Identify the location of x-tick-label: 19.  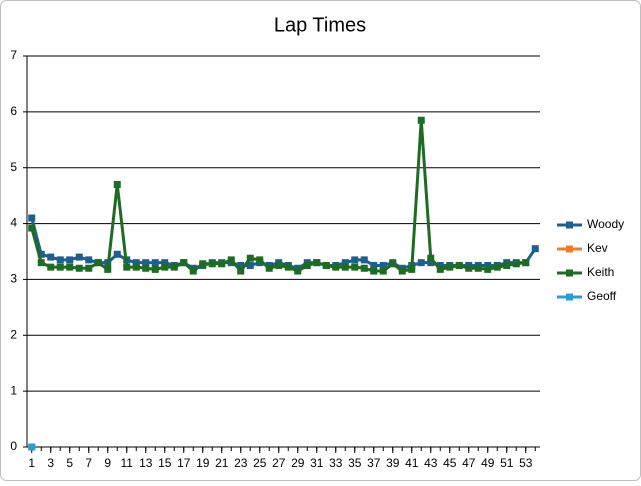
(203, 463).